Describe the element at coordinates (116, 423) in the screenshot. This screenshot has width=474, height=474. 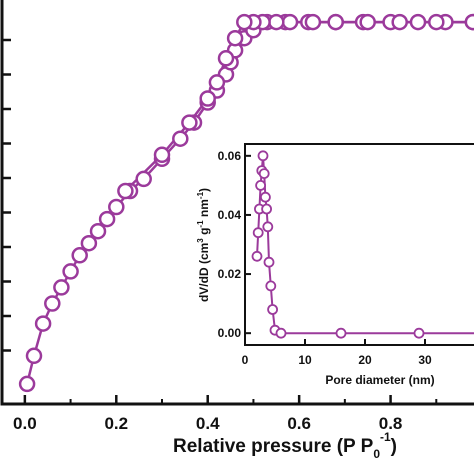
I see `main-x-tick-label-1: 0.2` at that location.